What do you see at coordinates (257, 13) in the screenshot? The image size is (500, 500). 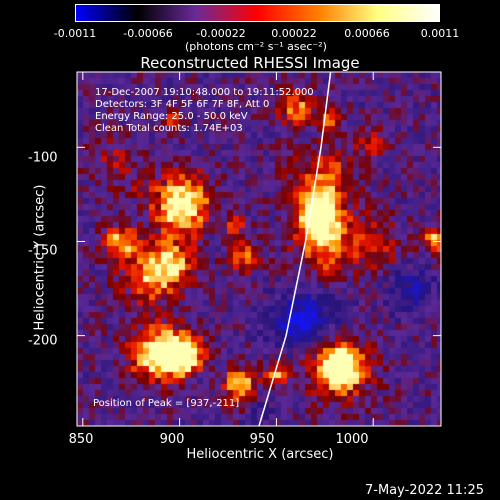 I see `colorbar` at bounding box center [257, 13].